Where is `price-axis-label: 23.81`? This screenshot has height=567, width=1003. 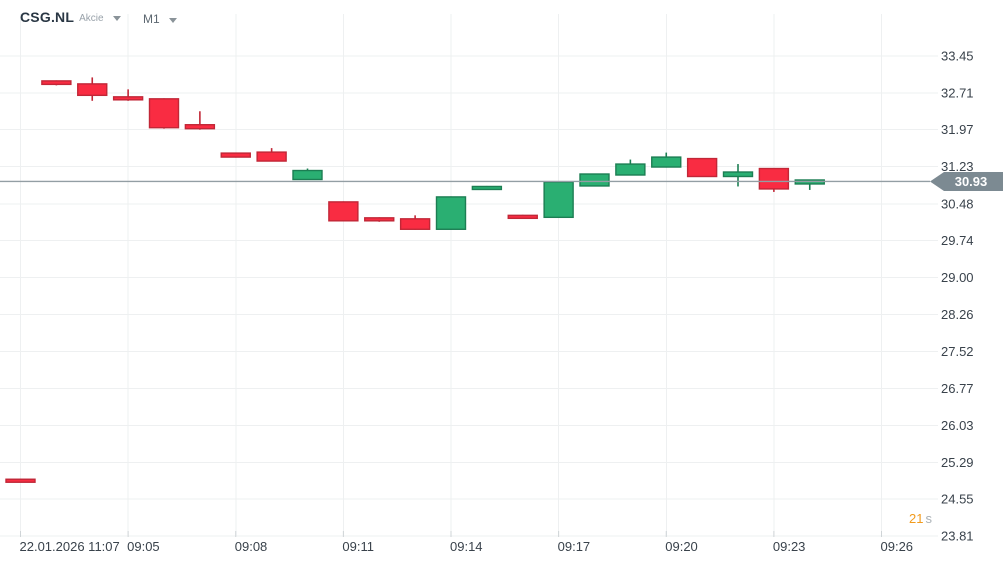
price-axis-label: 23.81 is located at coordinates (957, 536).